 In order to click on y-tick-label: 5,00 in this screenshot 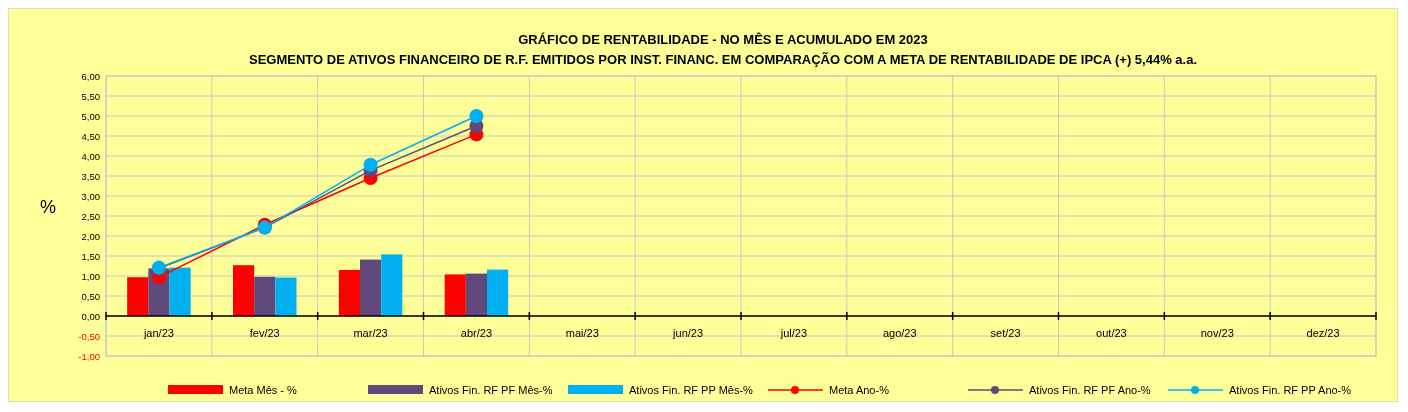, I will do `click(90, 116)`.